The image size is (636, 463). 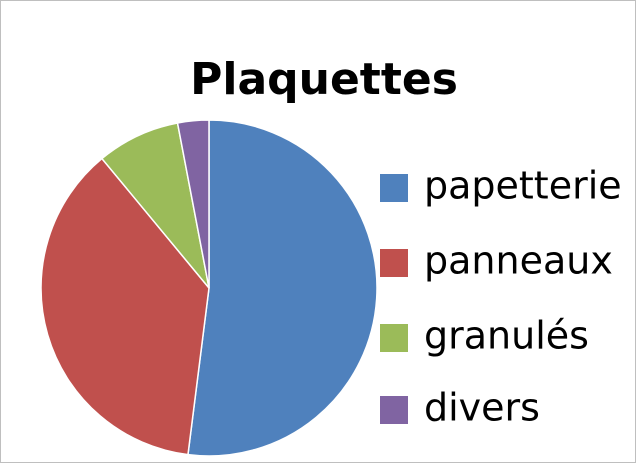 I want to click on legend-label: panneaux, so click(x=518, y=261).